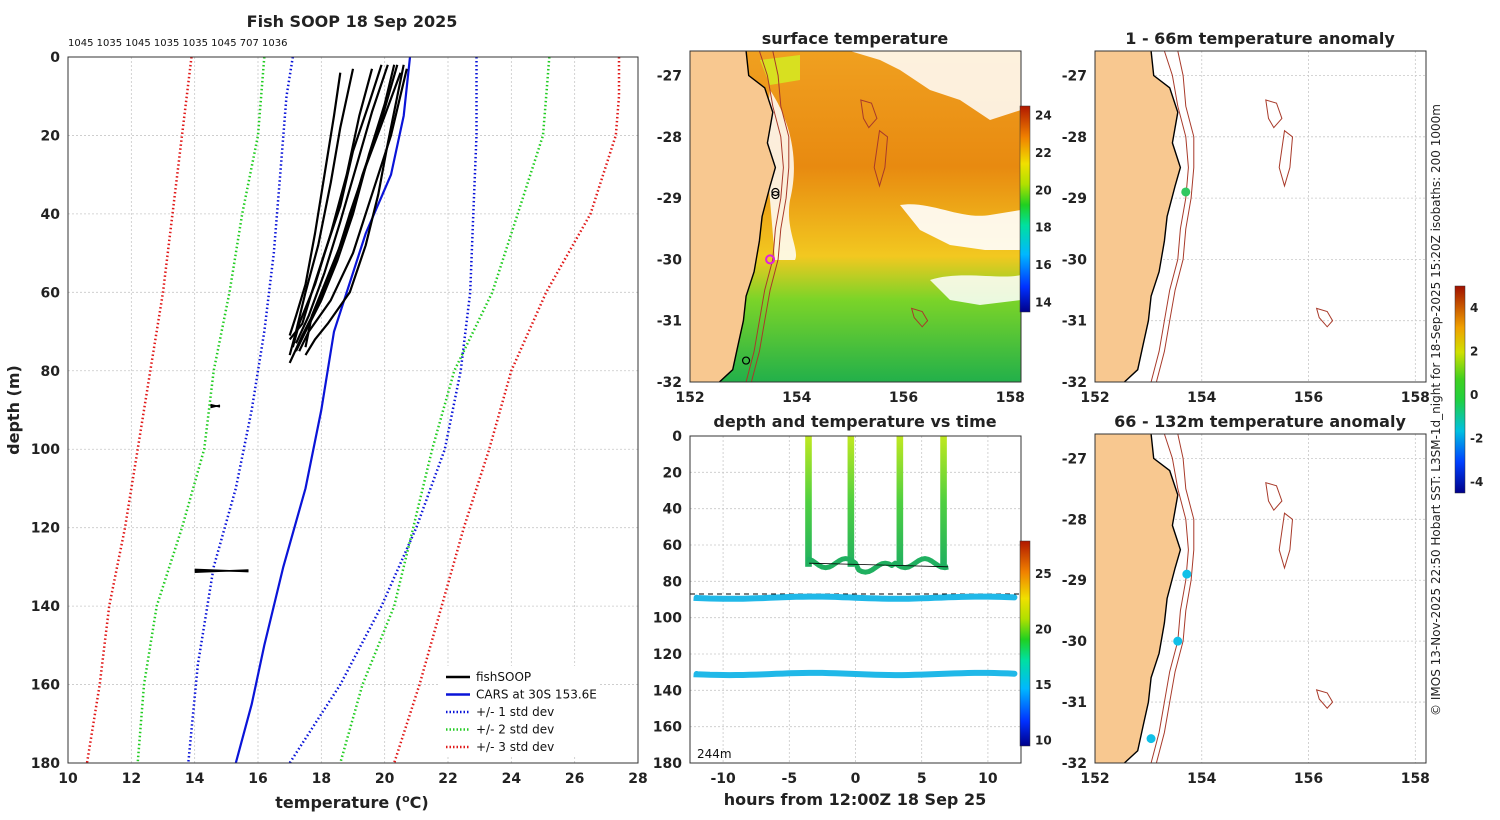  I want to click on legend-label: fishSOOP, so click(503, 677).